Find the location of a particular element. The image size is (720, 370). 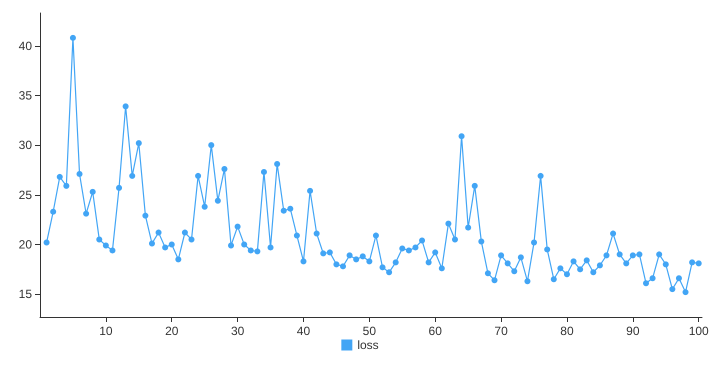

x-tick-label: 40 is located at coordinates (303, 331).